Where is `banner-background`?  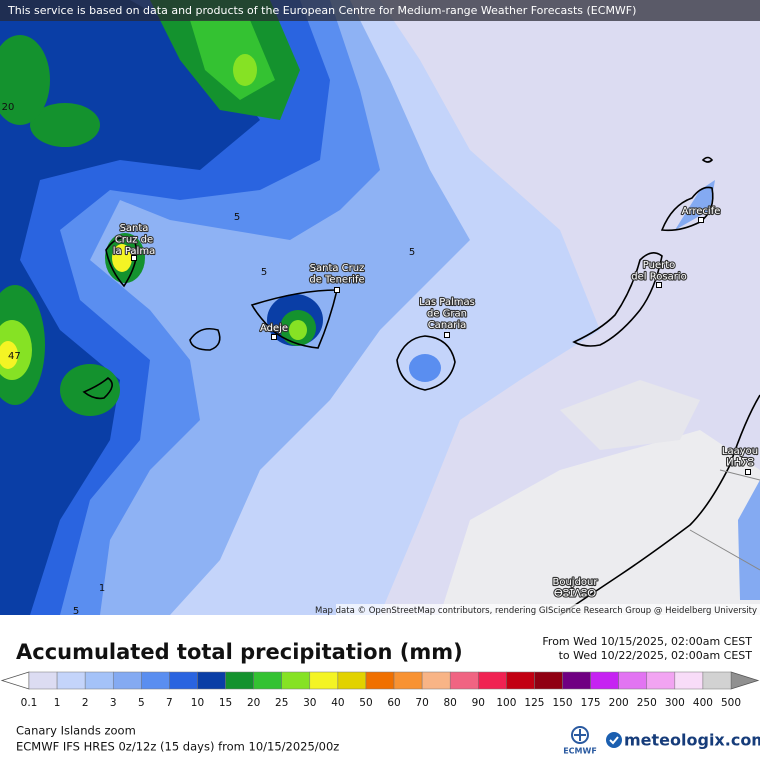
banner-background is located at coordinates (380, 10).